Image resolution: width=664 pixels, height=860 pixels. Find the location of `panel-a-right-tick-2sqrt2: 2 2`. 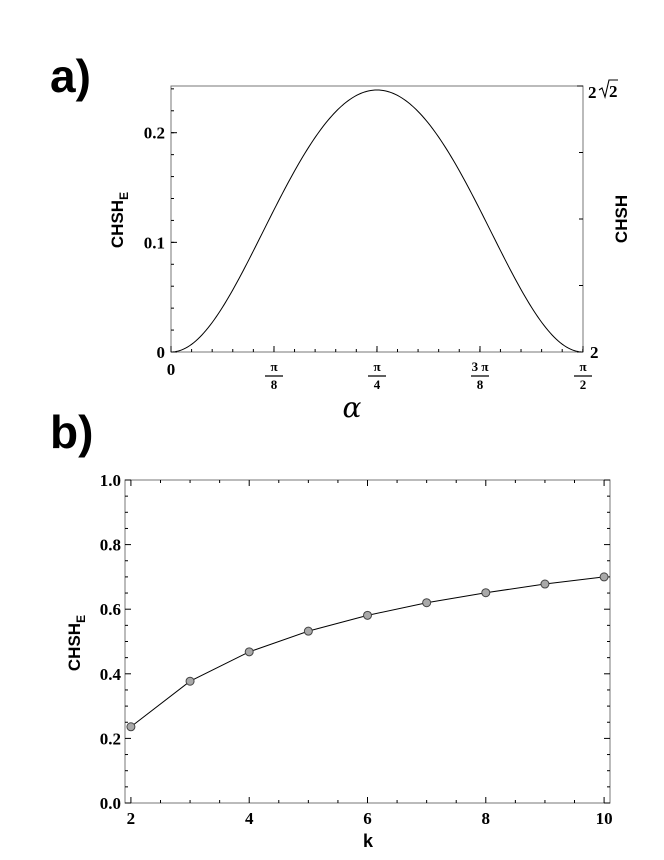

panel-a-right-tick-2sqrt2: 2 2 is located at coordinates (603, 90).